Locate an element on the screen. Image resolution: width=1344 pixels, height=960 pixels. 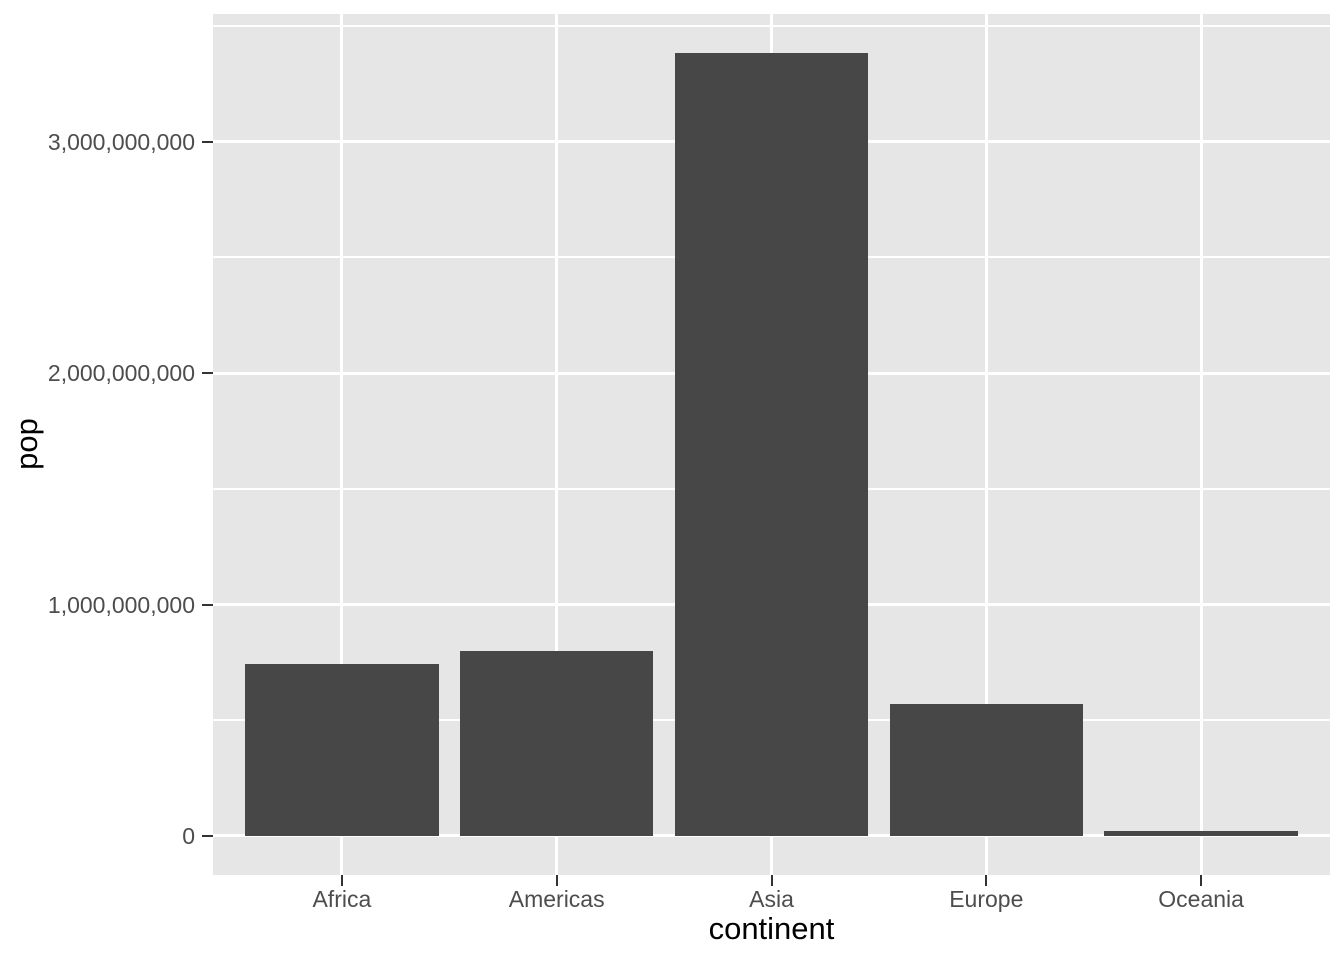
y-tick-label-1000000000: 1,000,000,000 is located at coordinates (121, 604).